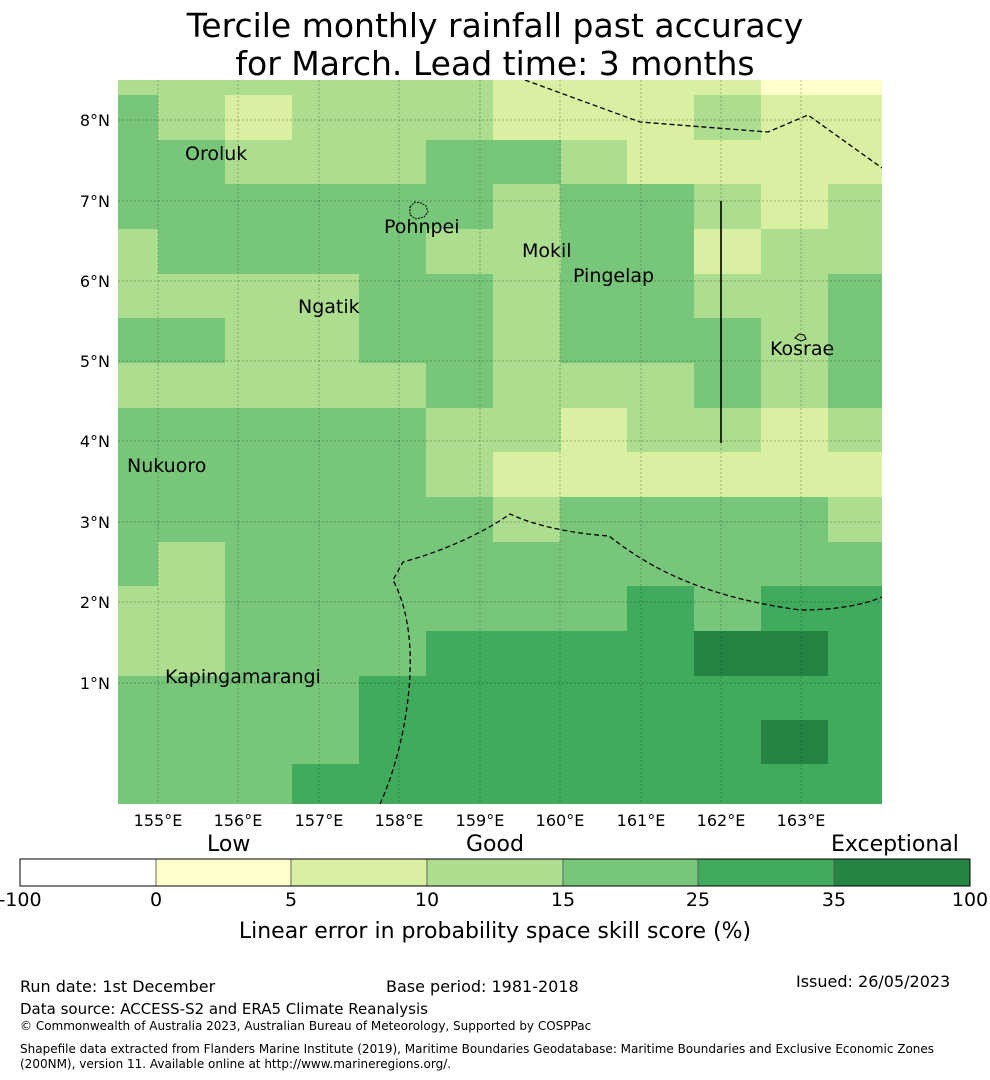 The height and width of the screenshot is (1080, 990). What do you see at coordinates (495, 844) in the screenshot?
I see `colorbar-category-good: Good` at bounding box center [495, 844].